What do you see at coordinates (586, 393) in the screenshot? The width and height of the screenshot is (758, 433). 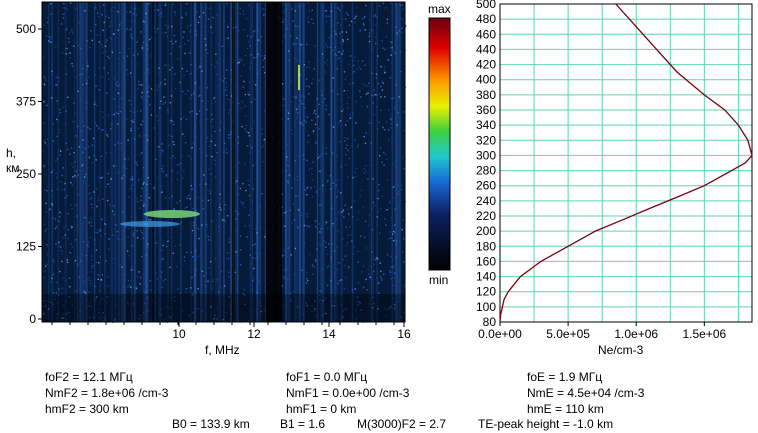 I see `param-NmE: NmE = 4.5e+04 /cm-3` at bounding box center [586, 393].